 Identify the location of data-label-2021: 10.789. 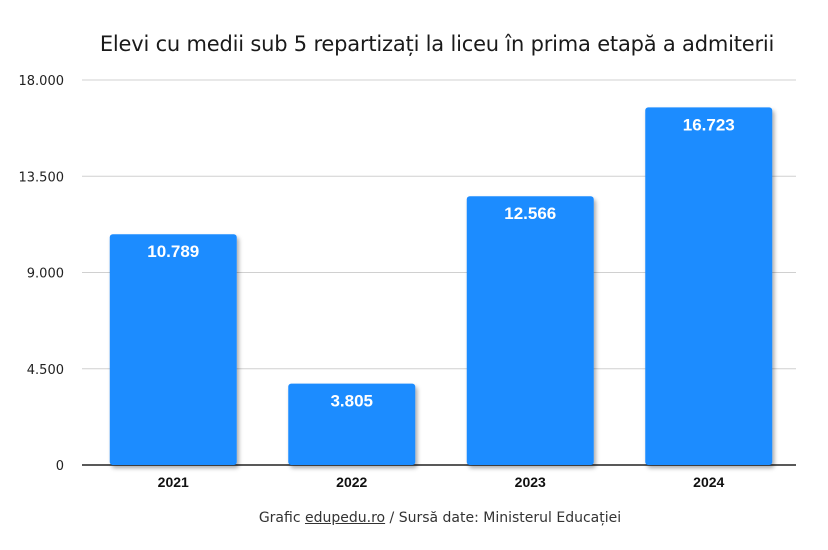
(173, 251).